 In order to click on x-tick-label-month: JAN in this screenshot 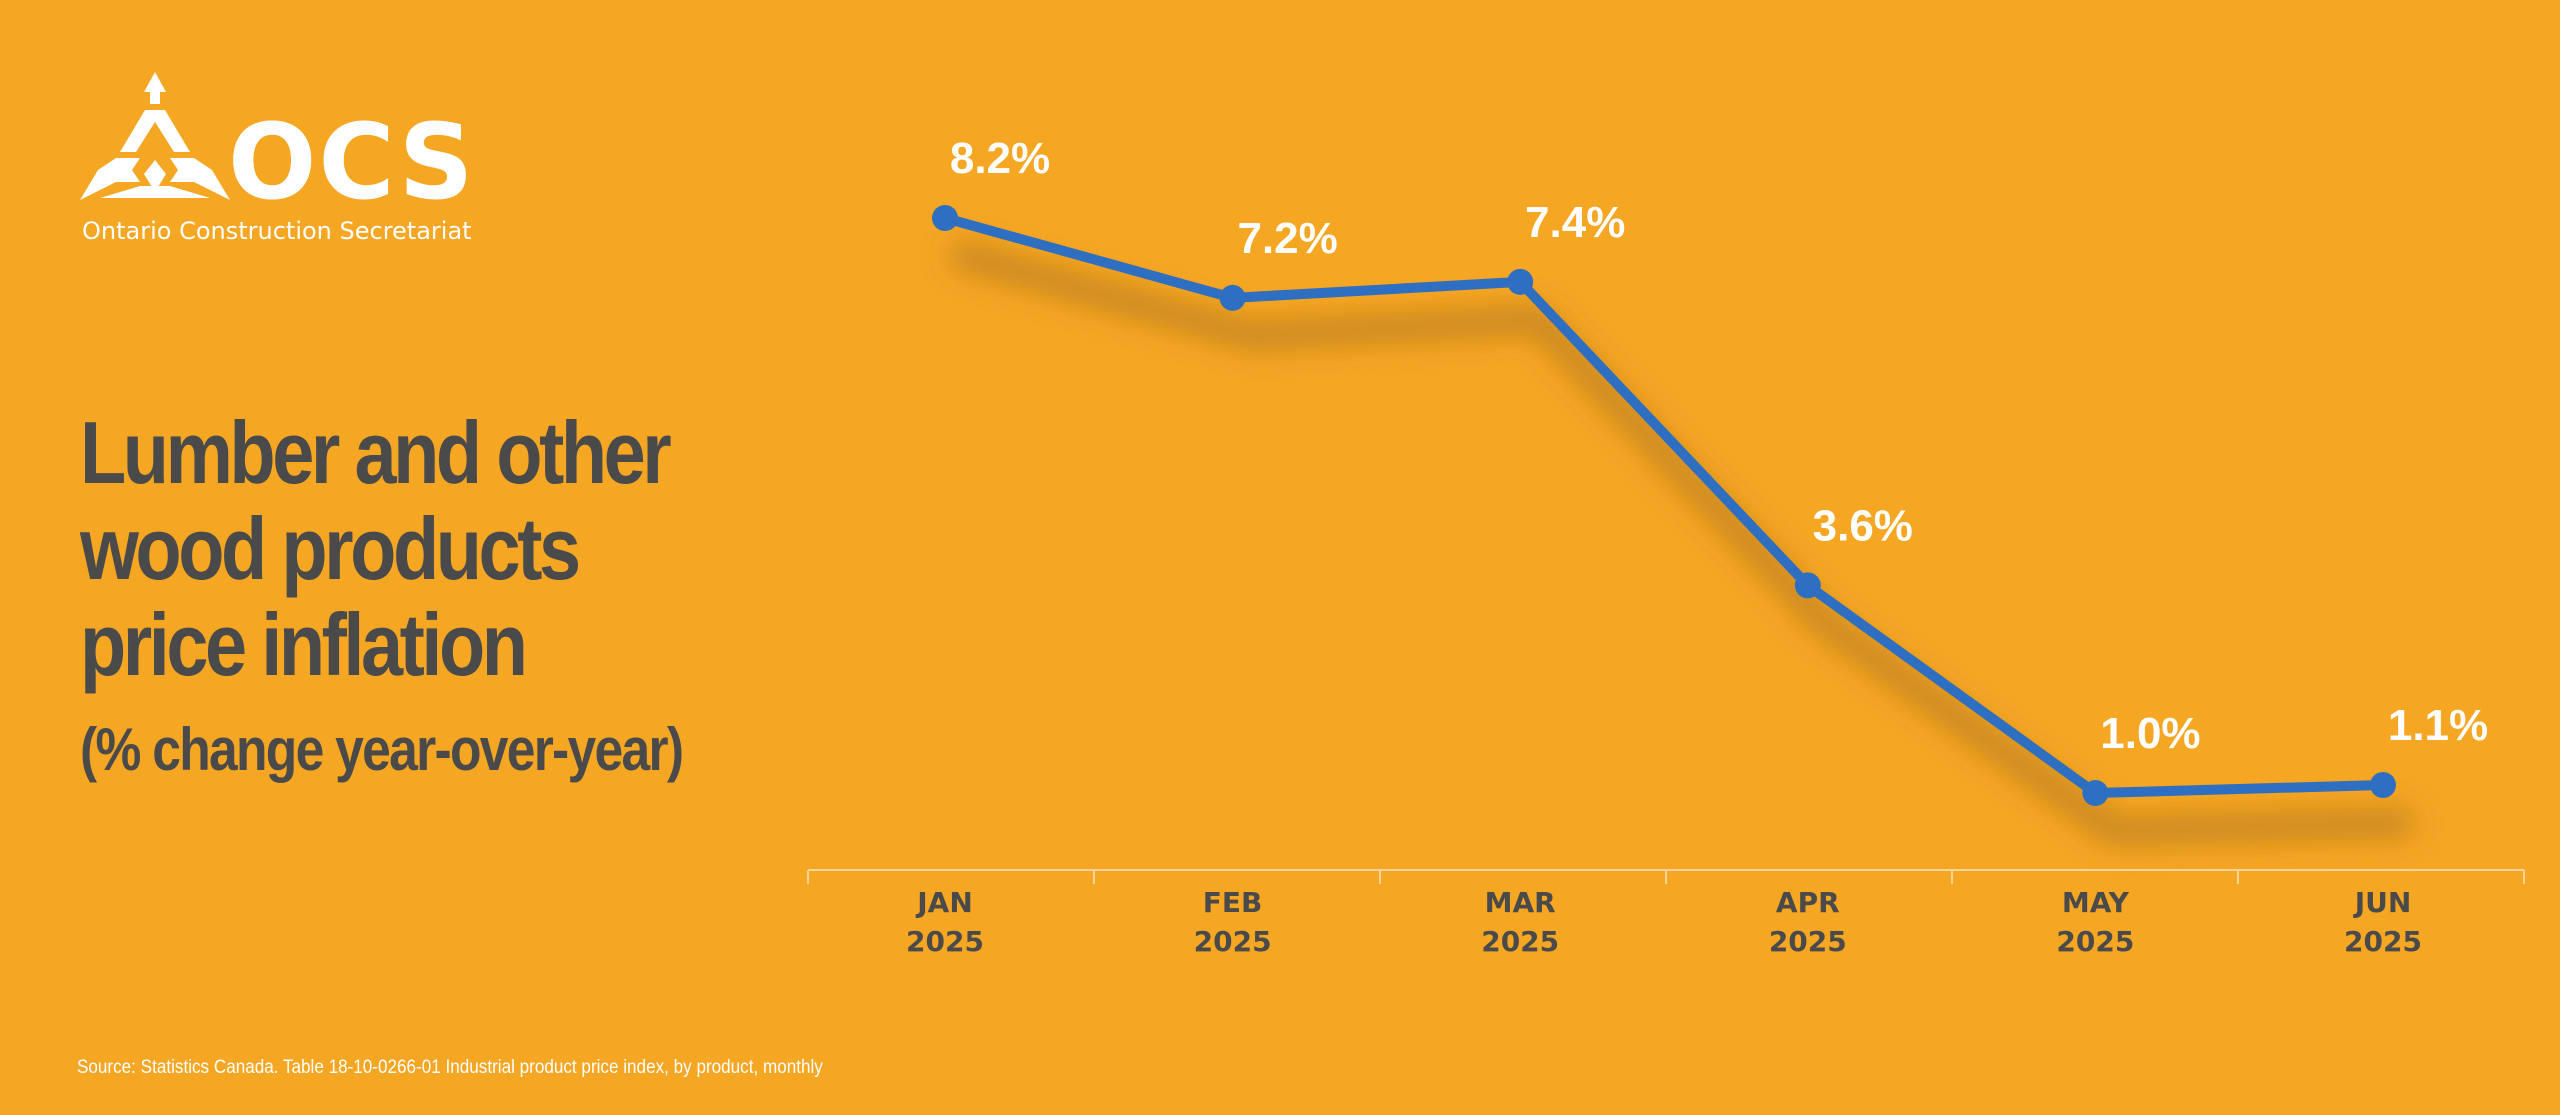, I will do `click(944, 902)`.